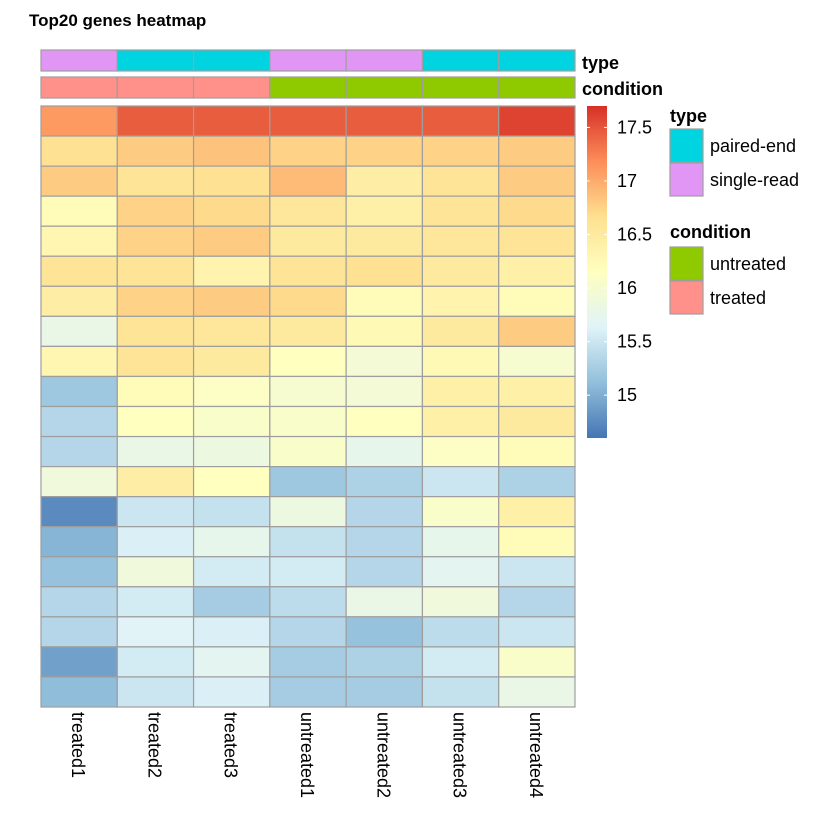  Describe the element at coordinates (383, 755) in the screenshot. I see `column-label-untreated2: untreated2` at that location.